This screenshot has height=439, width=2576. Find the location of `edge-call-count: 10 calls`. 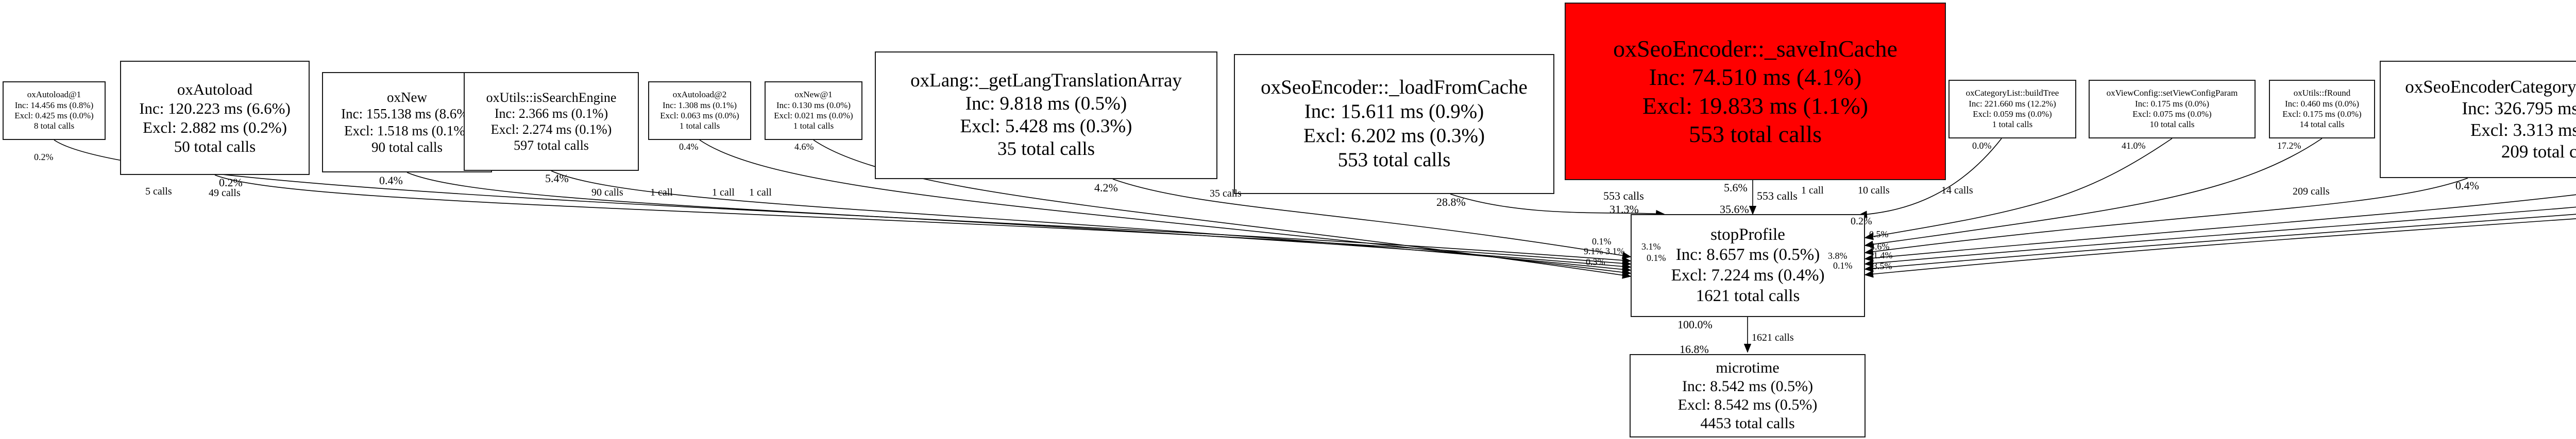

edge-call-count: 10 calls is located at coordinates (1874, 191).